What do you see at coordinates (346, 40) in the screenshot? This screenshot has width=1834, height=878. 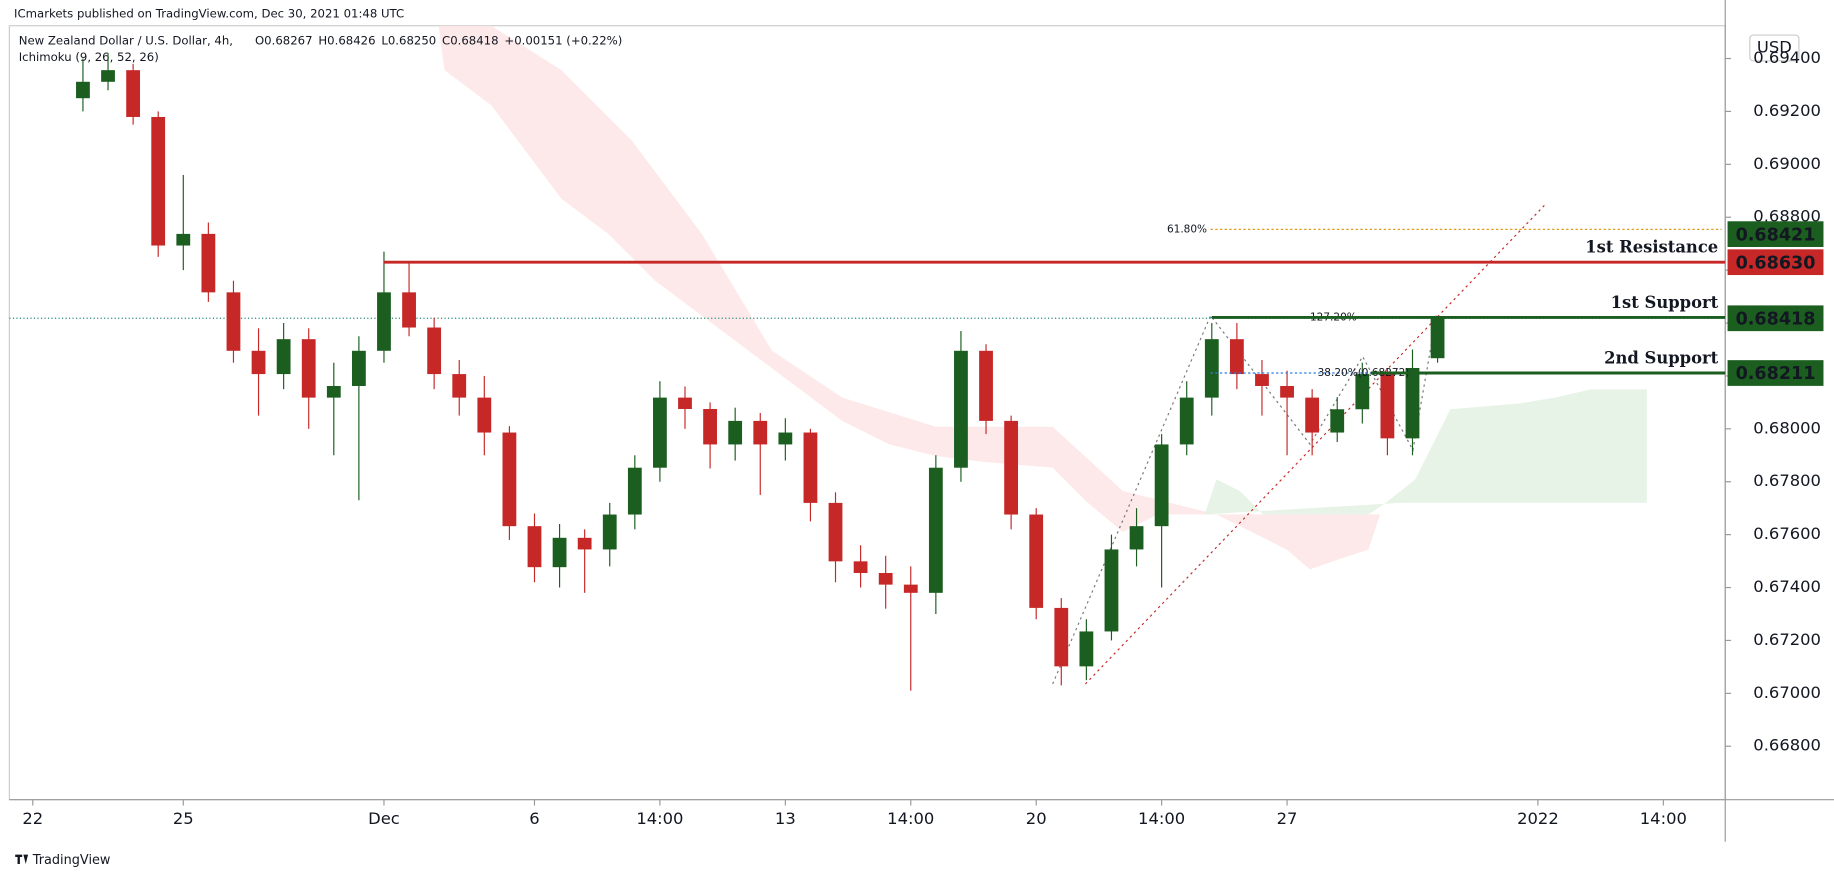 I see `header-ohlc: H0.68426` at bounding box center [346, 40].